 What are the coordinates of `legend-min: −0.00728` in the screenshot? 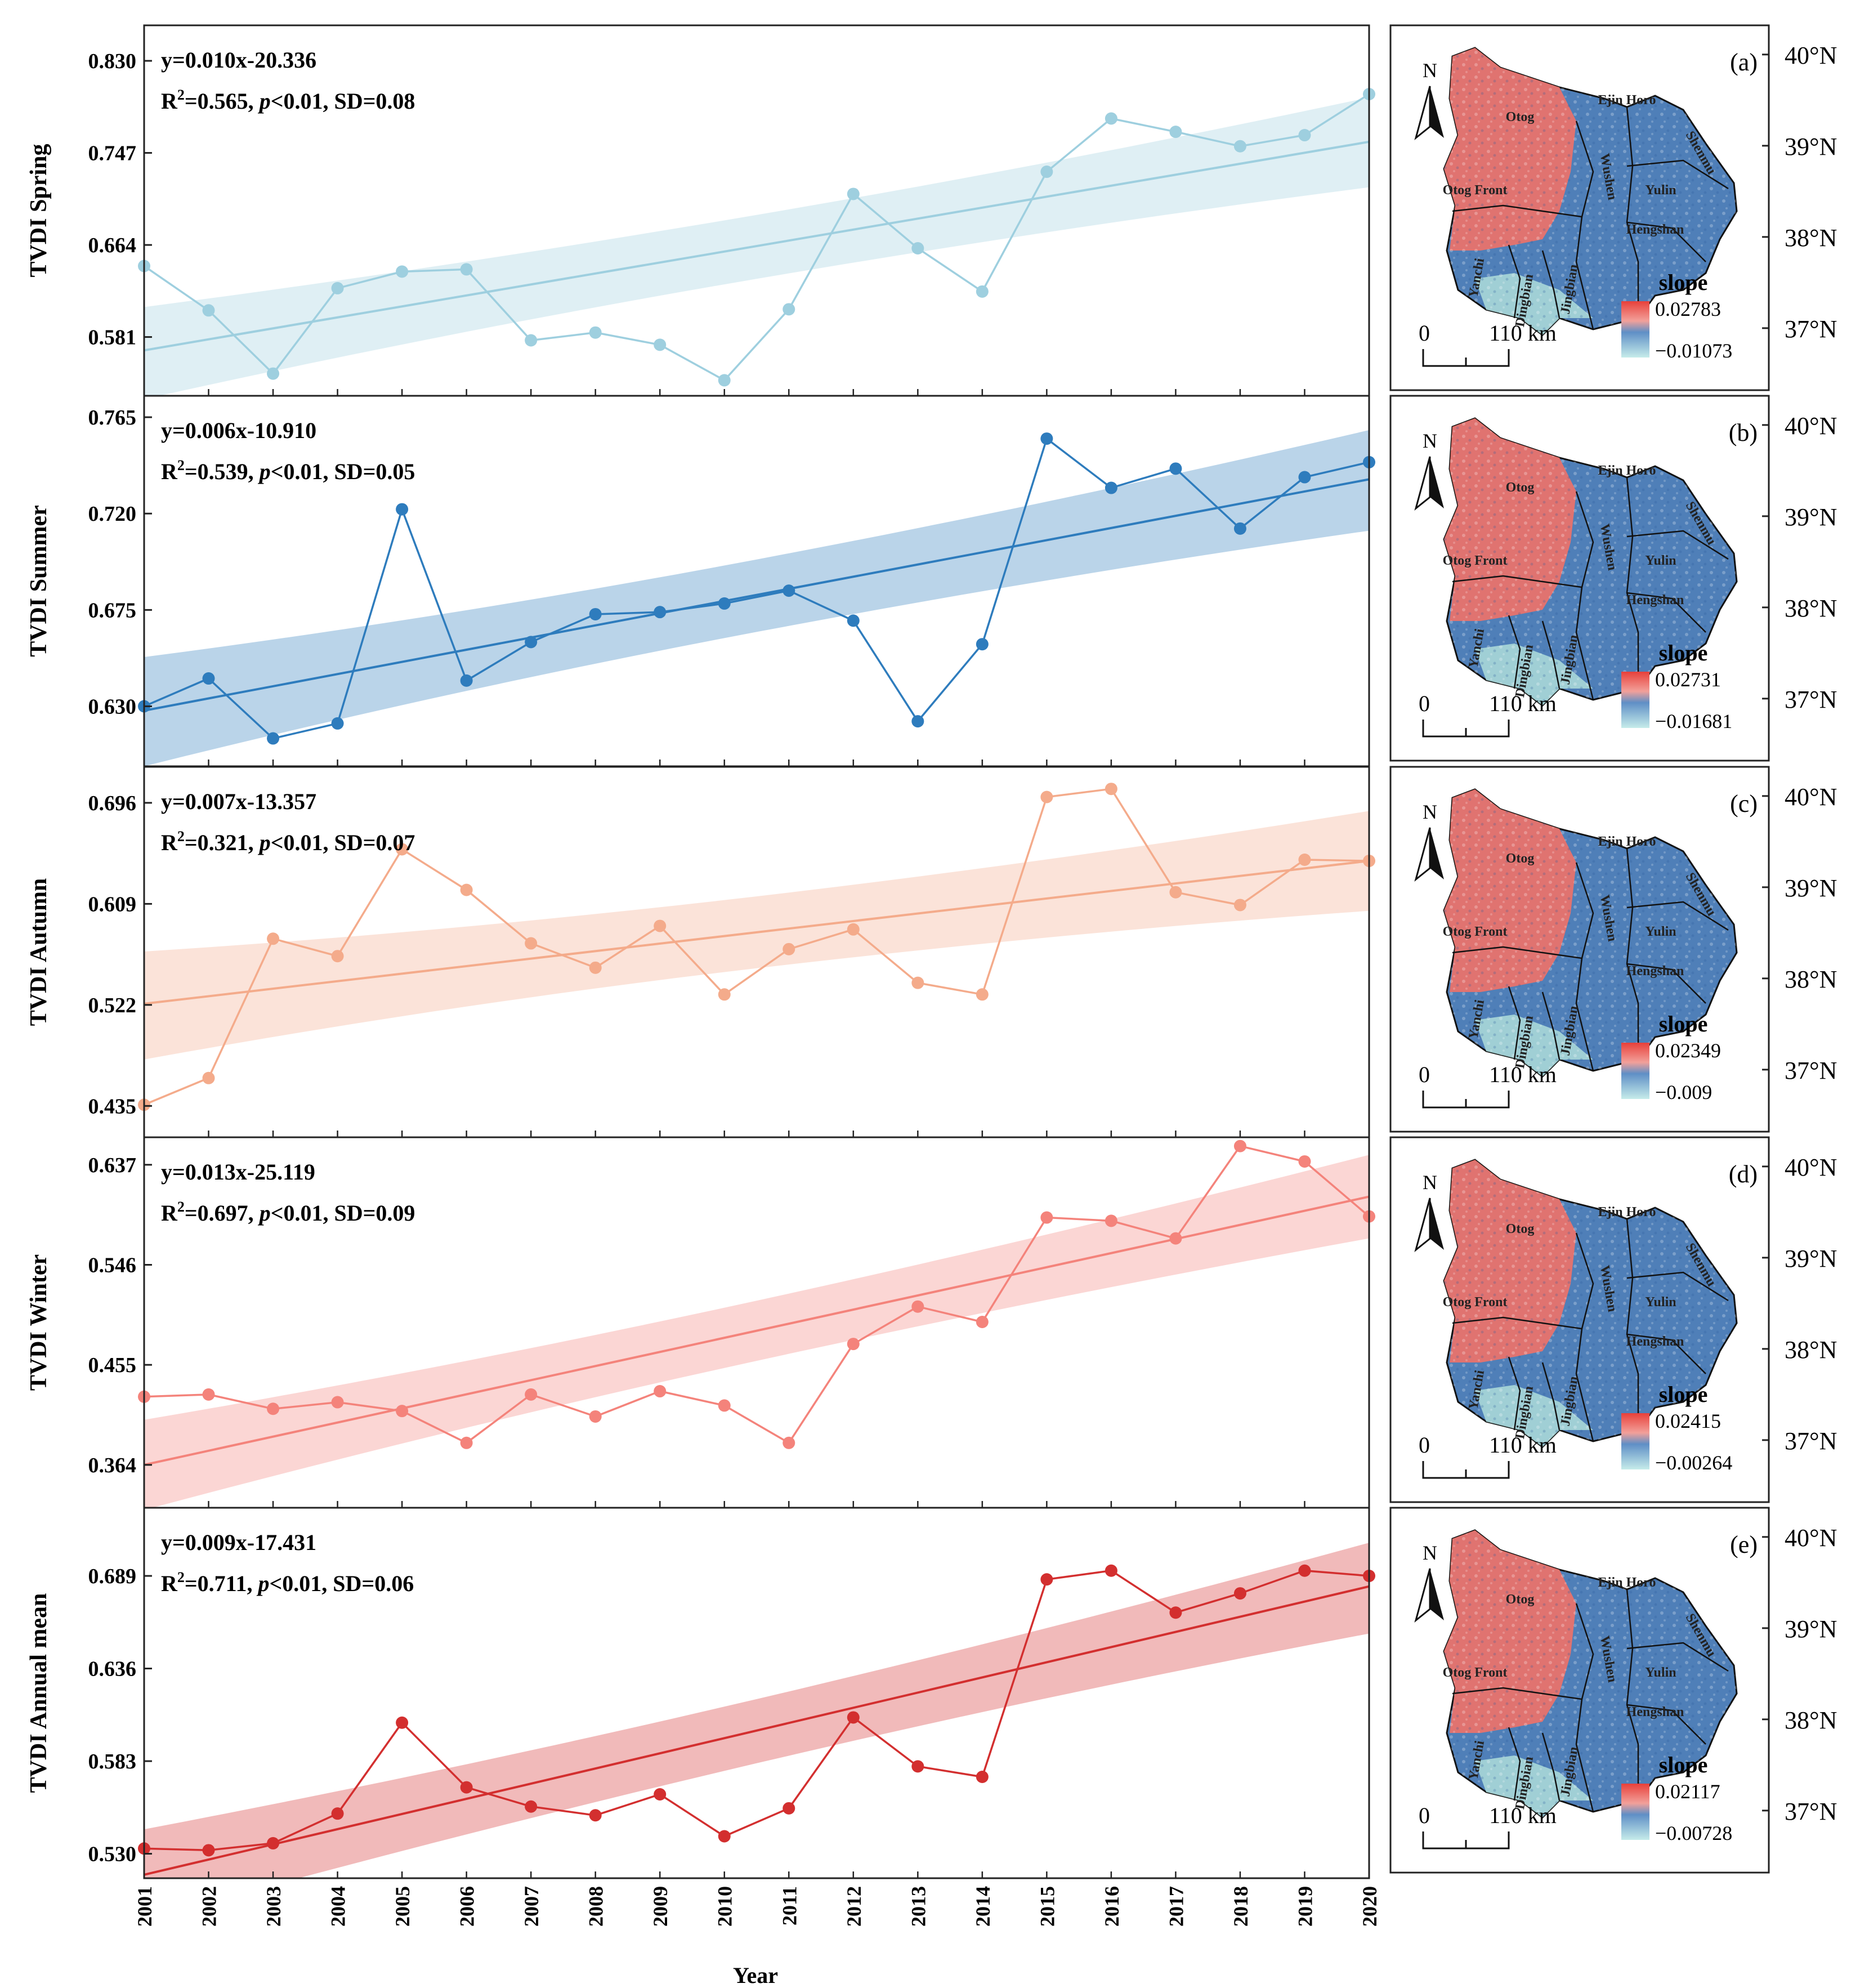 It's located at (1693, 1833).